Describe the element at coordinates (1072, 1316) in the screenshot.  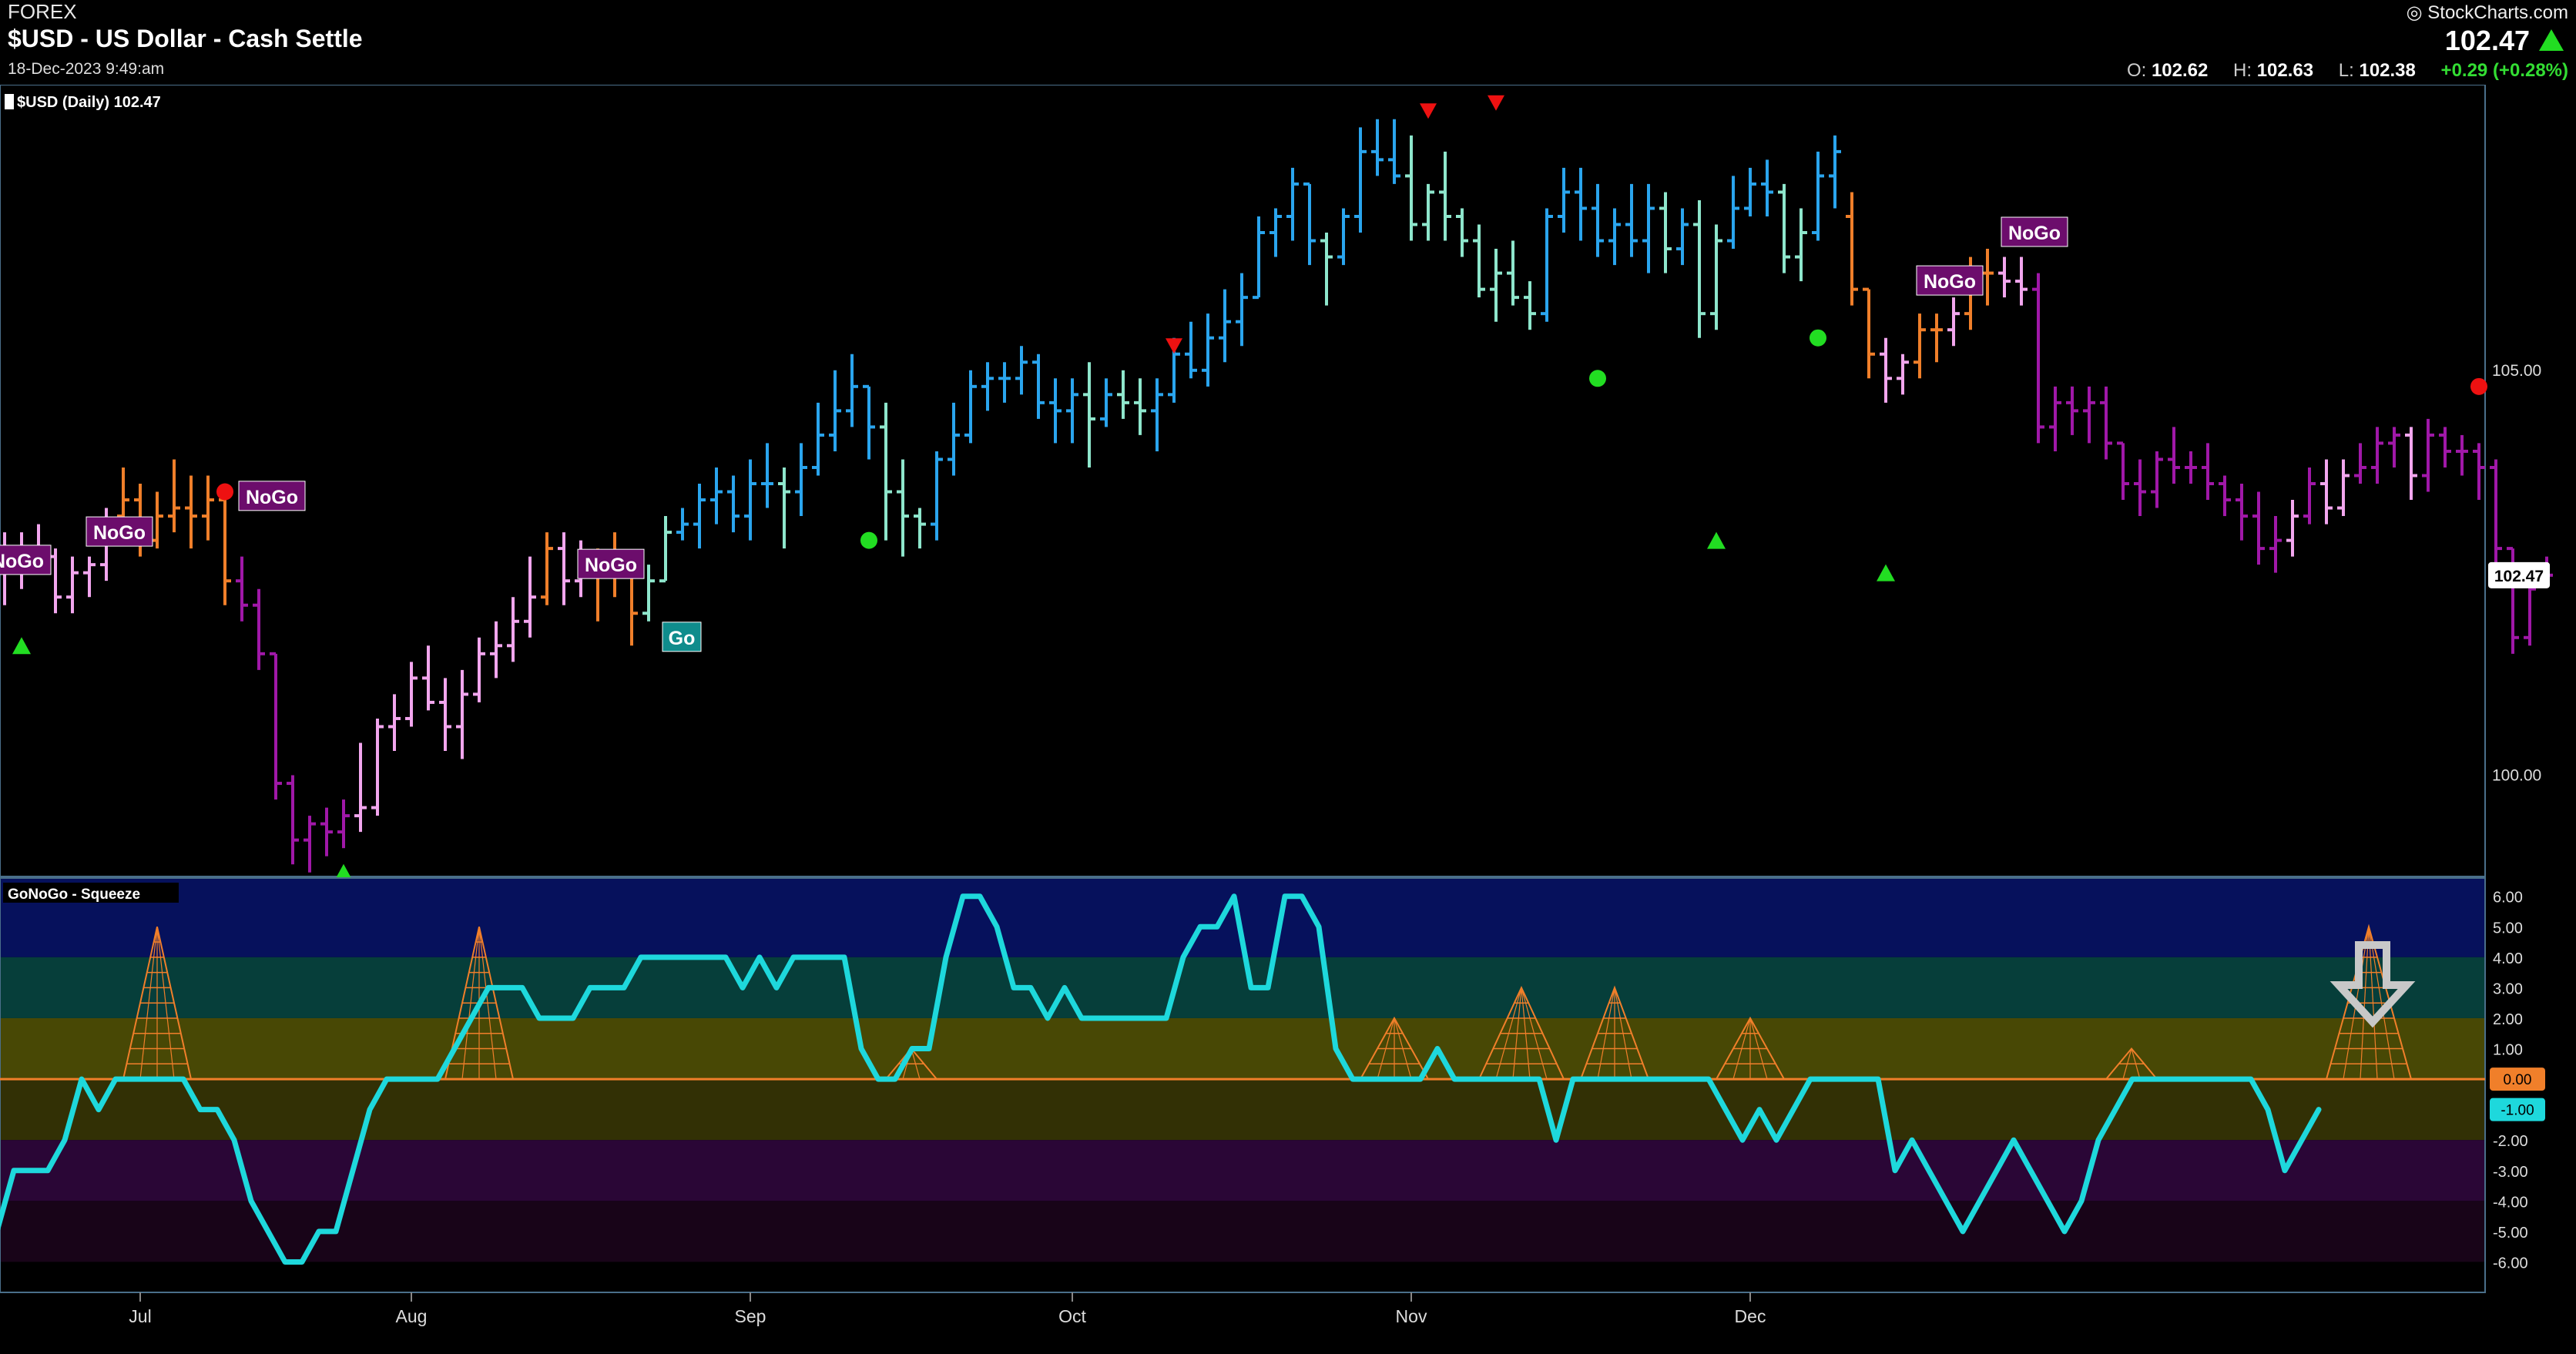
I see `x-tick-label: Oct` at that location.